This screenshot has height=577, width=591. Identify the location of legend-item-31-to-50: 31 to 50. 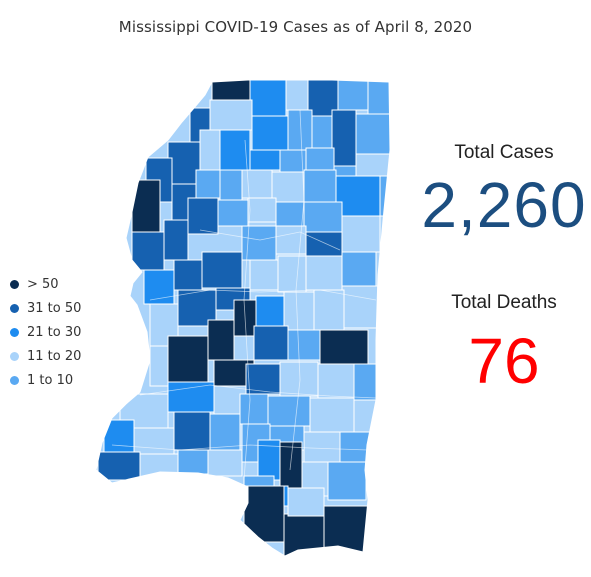
(45, 308).